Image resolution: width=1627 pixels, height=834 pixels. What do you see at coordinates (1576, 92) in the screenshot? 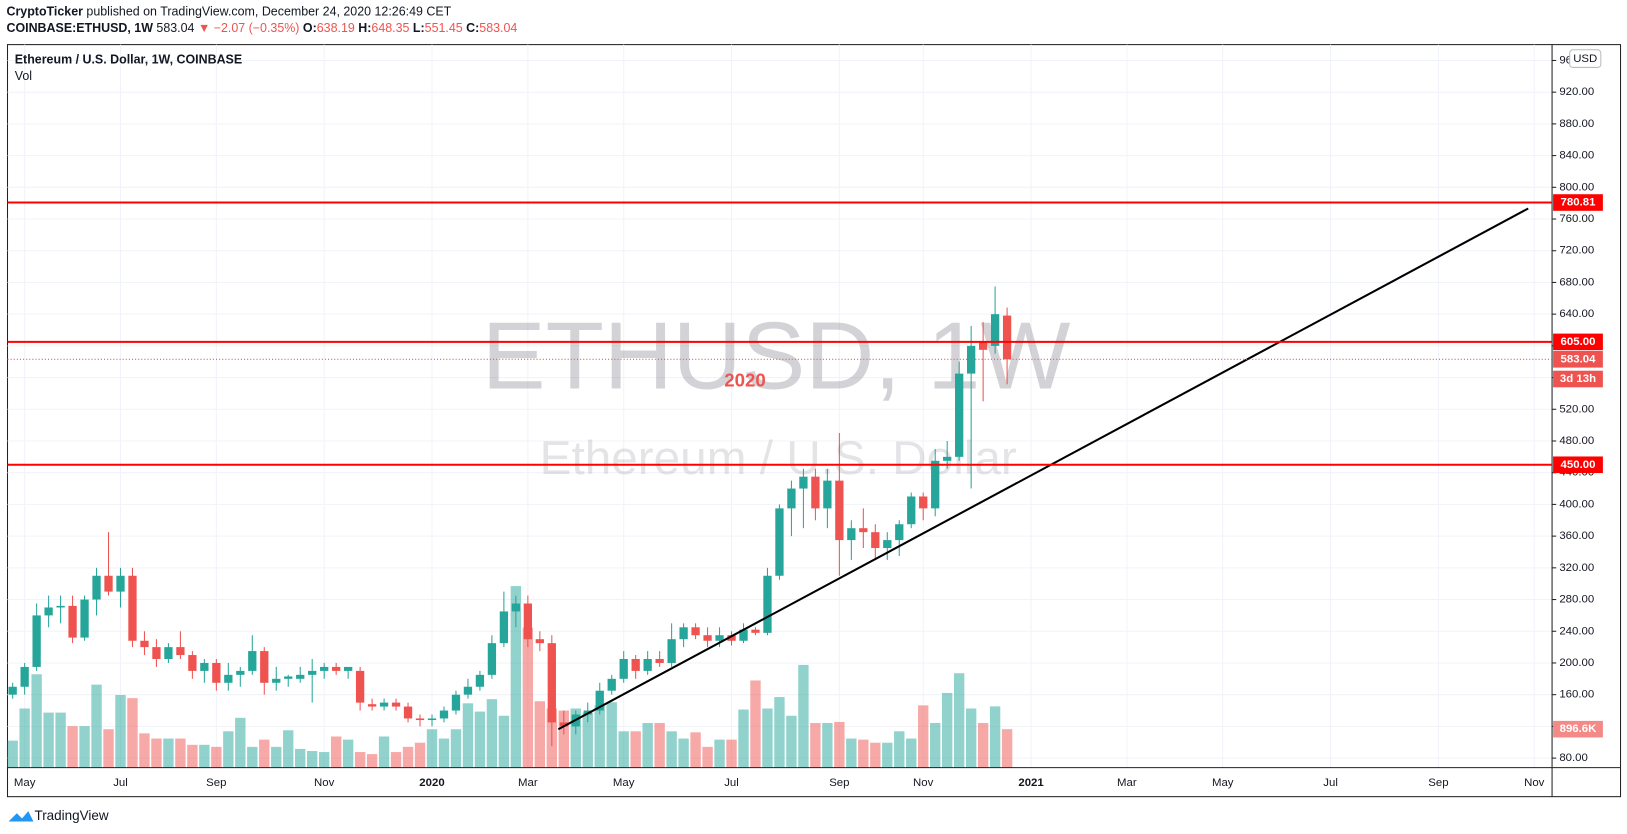
I see `y-tick-label: 920.00` at bounding box center [1576, 92].